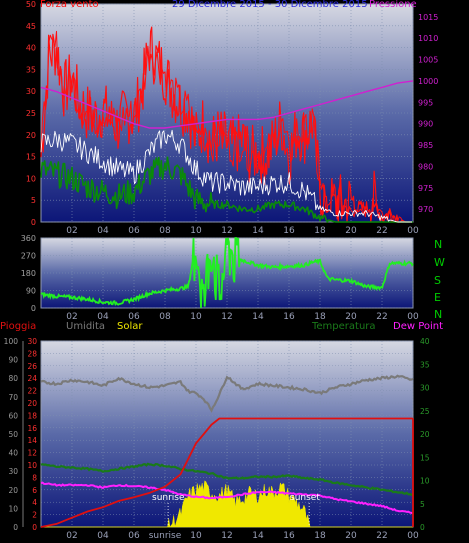  Describe the element at coordinates (32, 403) in the screenshot. I see `rain-ytick-10: 20` at that location.